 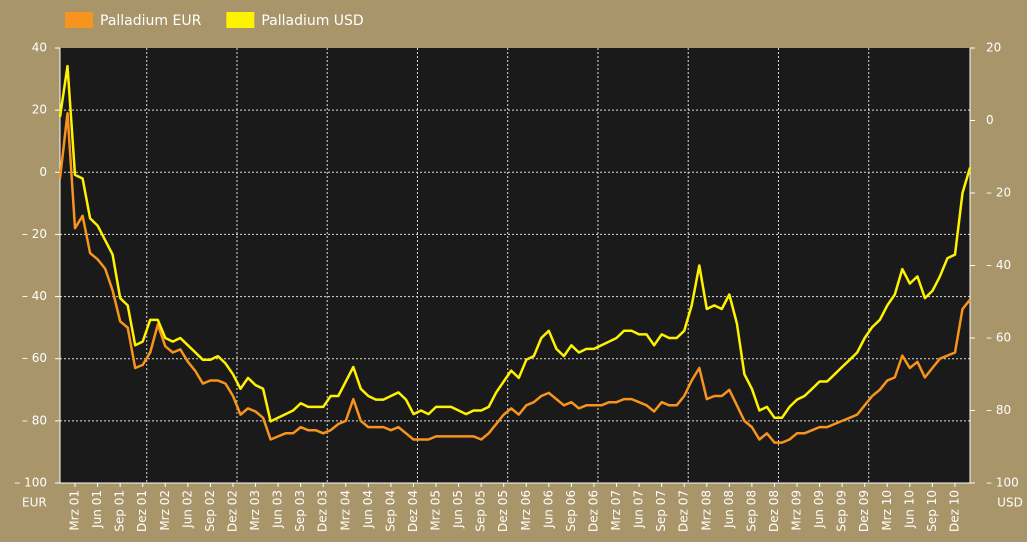 I want to click on x-tick-label: Sep 04, so click(x=390, y=511).